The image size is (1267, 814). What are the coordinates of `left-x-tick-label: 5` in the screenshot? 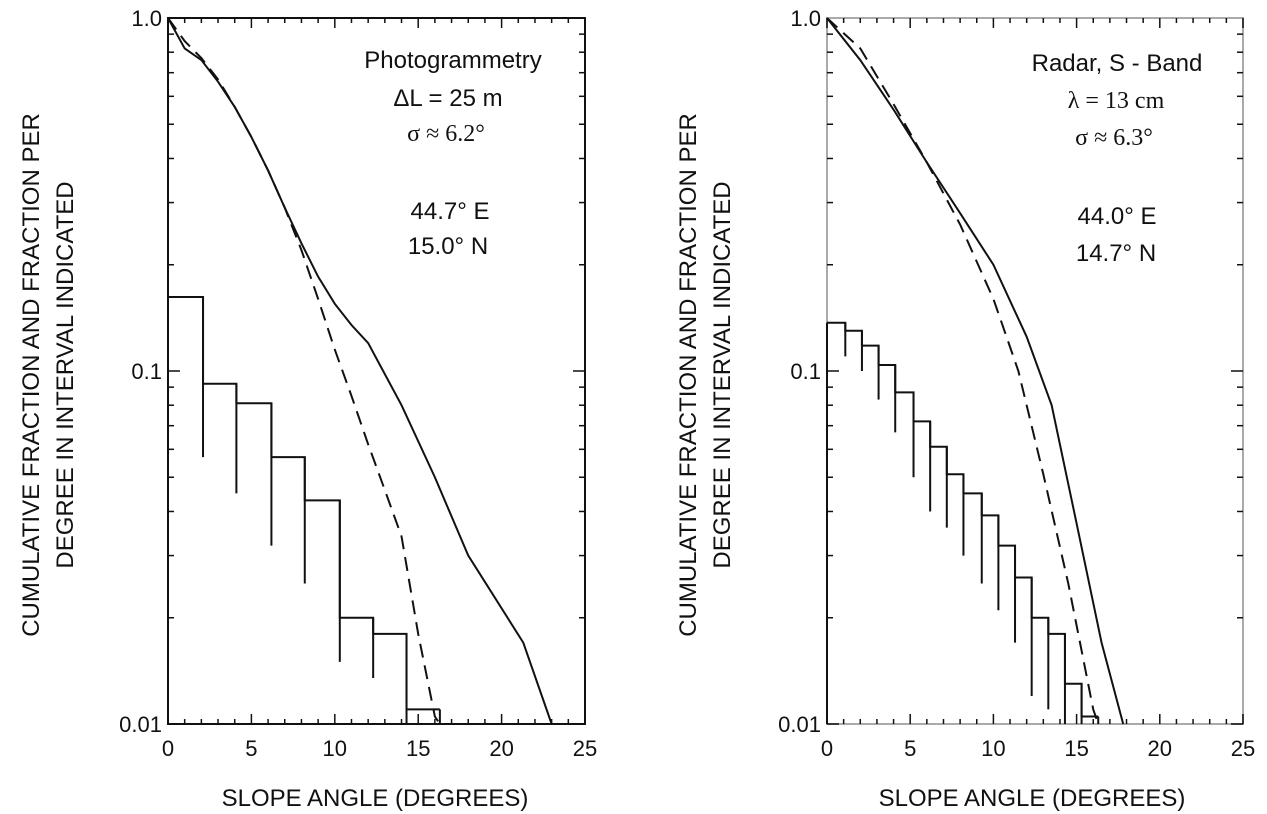 It's located at (251, 748).